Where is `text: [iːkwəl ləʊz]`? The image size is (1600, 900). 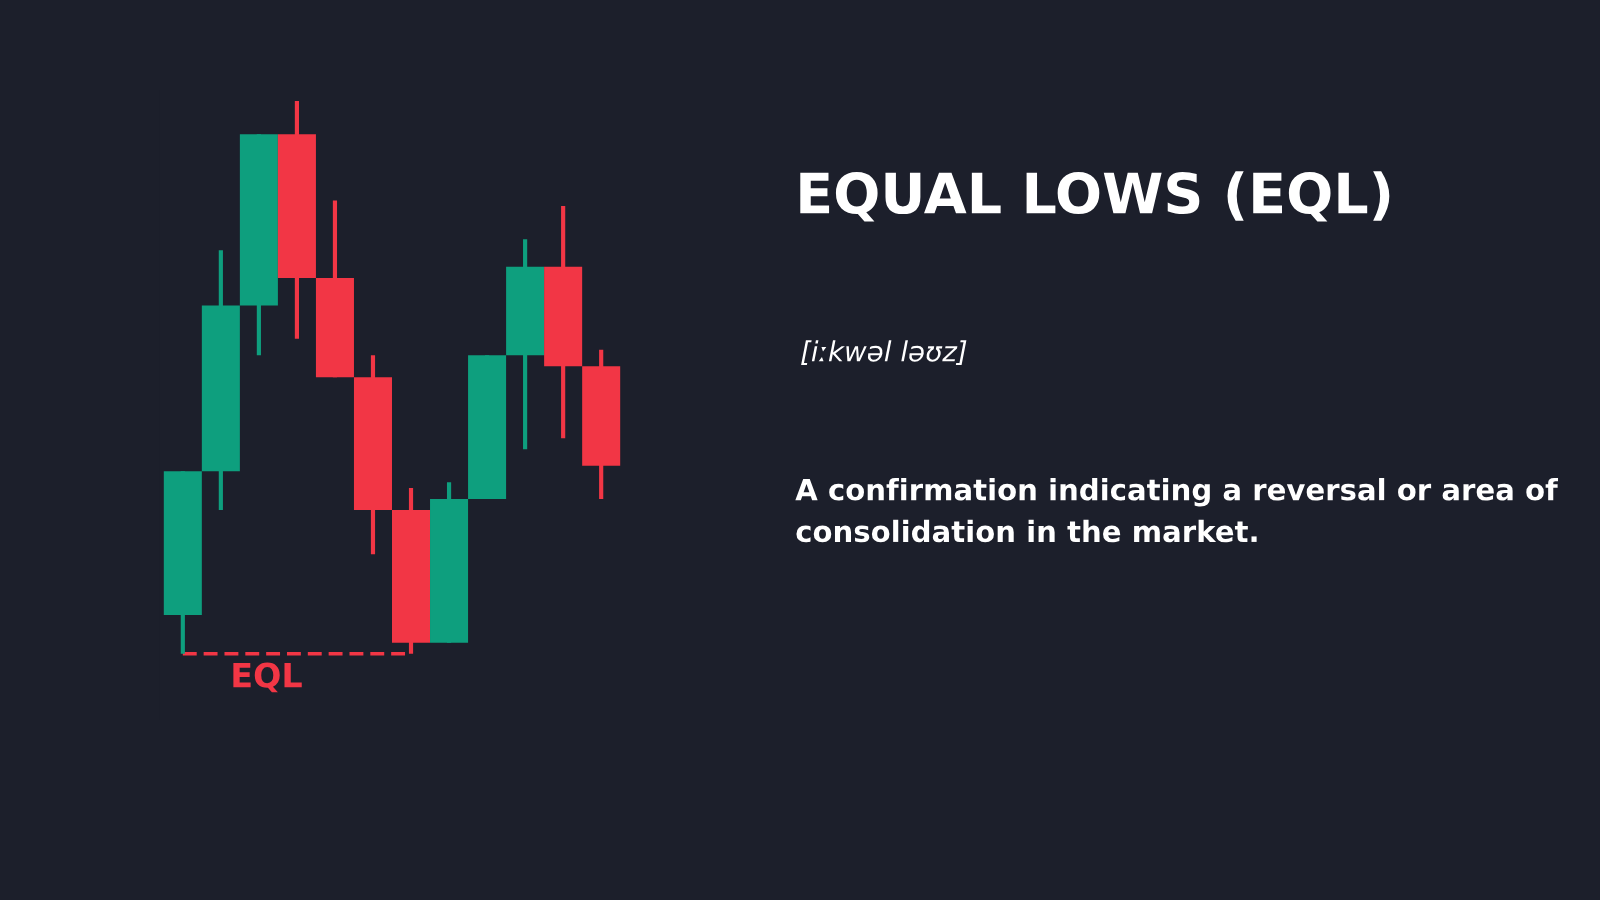
text: [iːkwəl ləʊz] is located at coordinates (884, 353).